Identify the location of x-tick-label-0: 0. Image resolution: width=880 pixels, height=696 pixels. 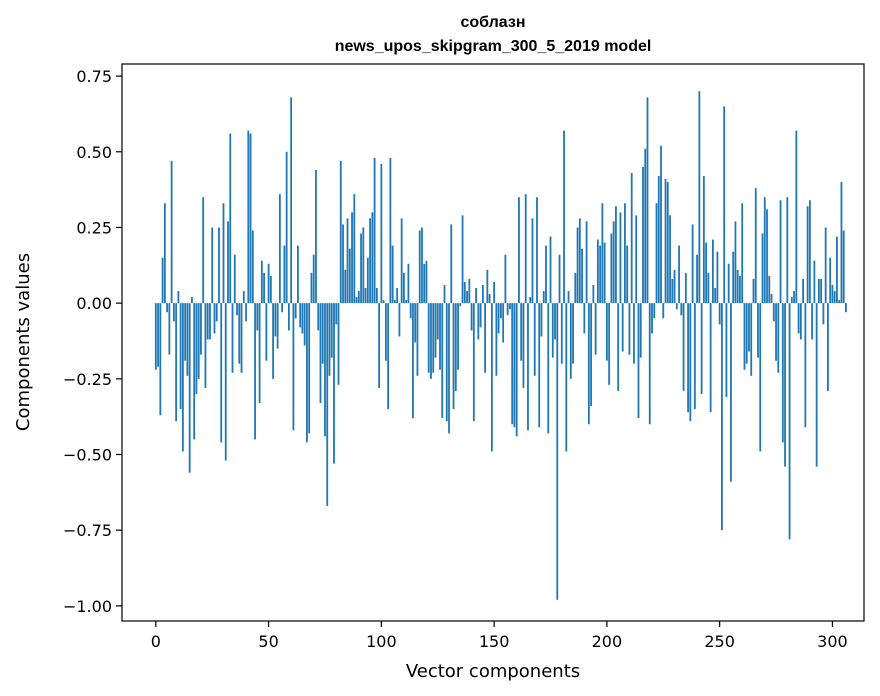
(156, 641).